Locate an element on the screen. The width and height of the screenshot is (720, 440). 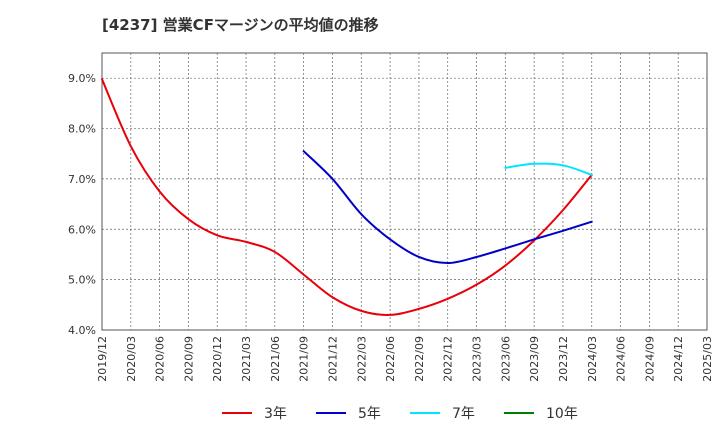
legend-label: 7年 is located at coordinates (463, 414).